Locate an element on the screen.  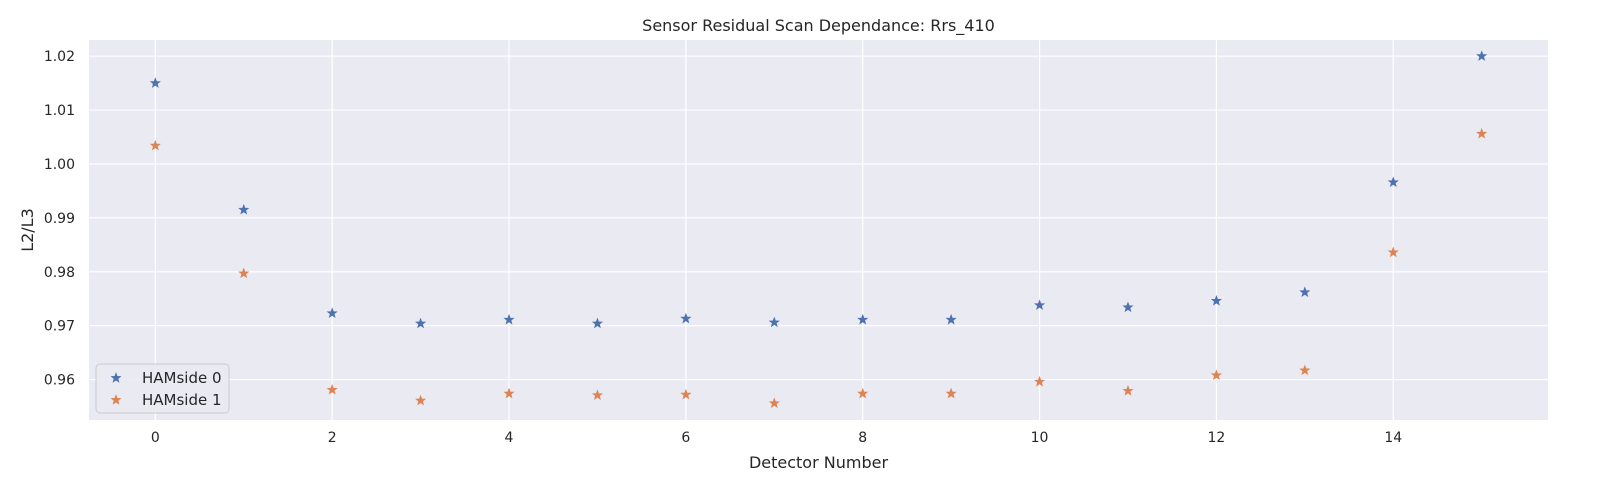
y-tick-label: 0.99 is located at coordinates (59, 219).